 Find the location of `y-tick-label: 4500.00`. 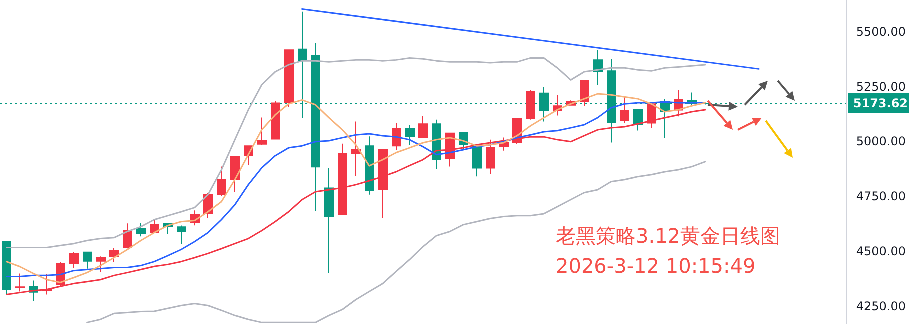

y-tick-label: 4500.00 is located at coordinates (881, 251).